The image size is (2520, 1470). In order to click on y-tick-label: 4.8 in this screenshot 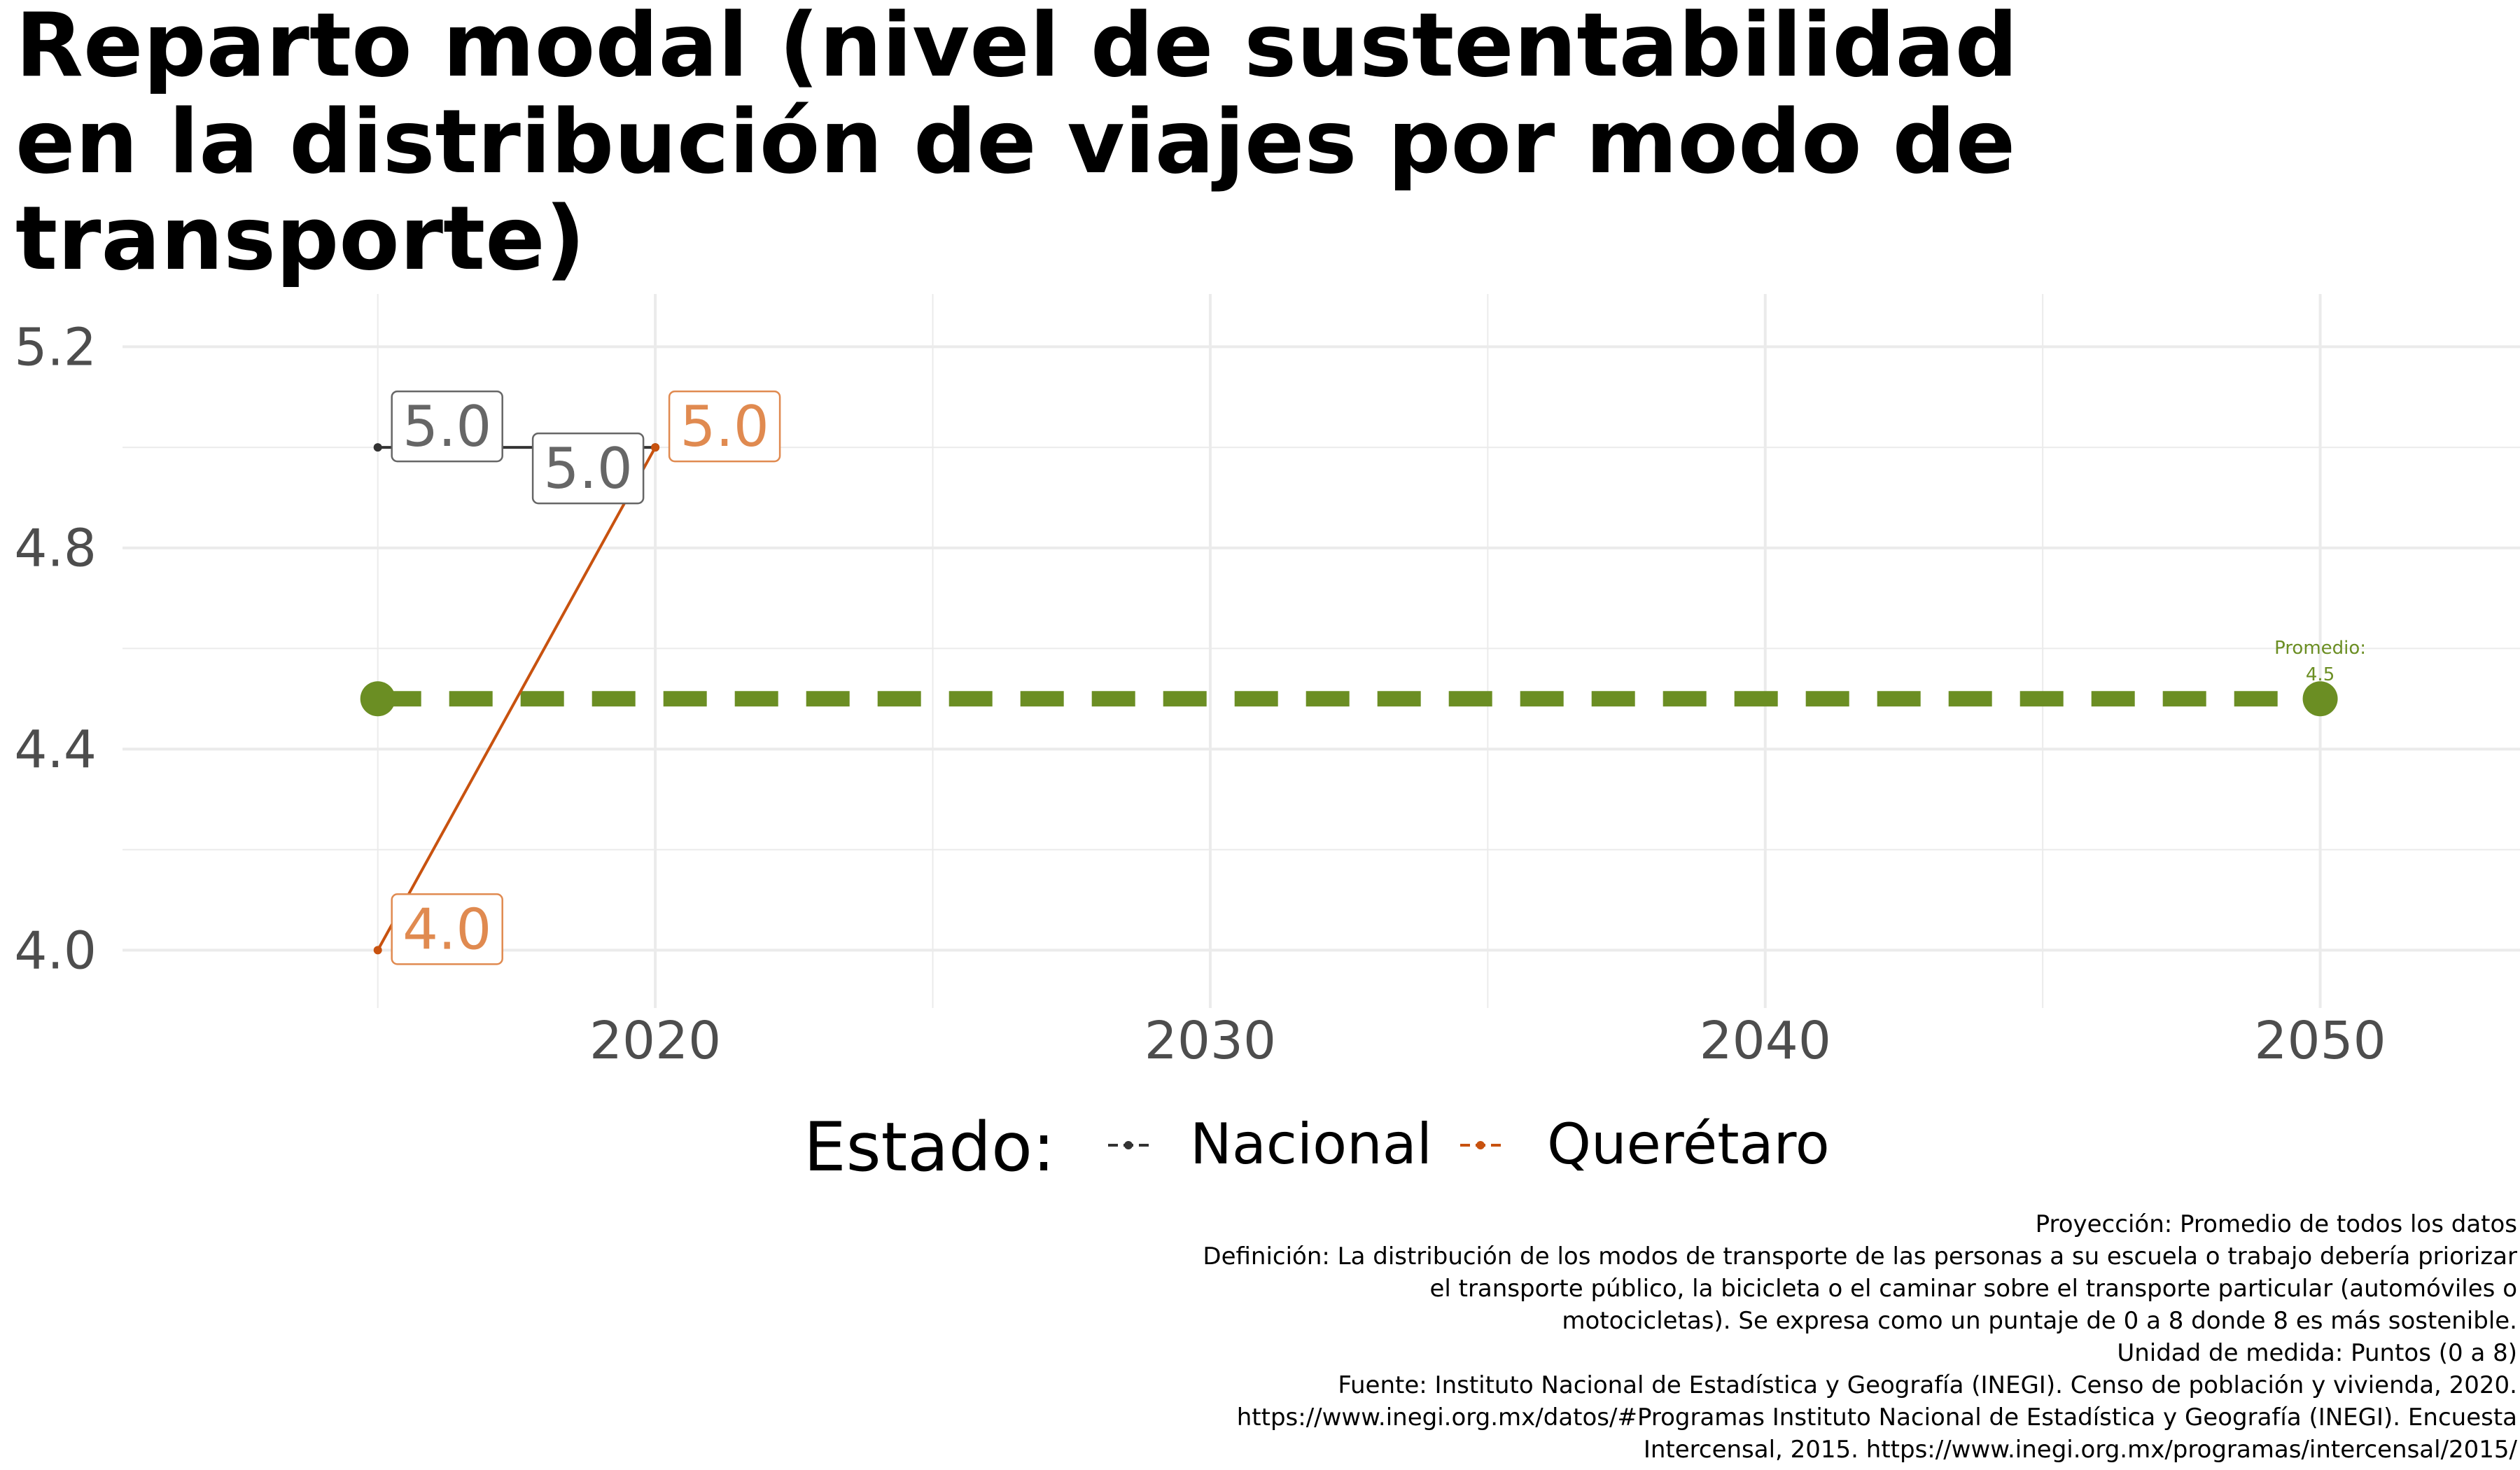, I will do `click(55, 549)`.